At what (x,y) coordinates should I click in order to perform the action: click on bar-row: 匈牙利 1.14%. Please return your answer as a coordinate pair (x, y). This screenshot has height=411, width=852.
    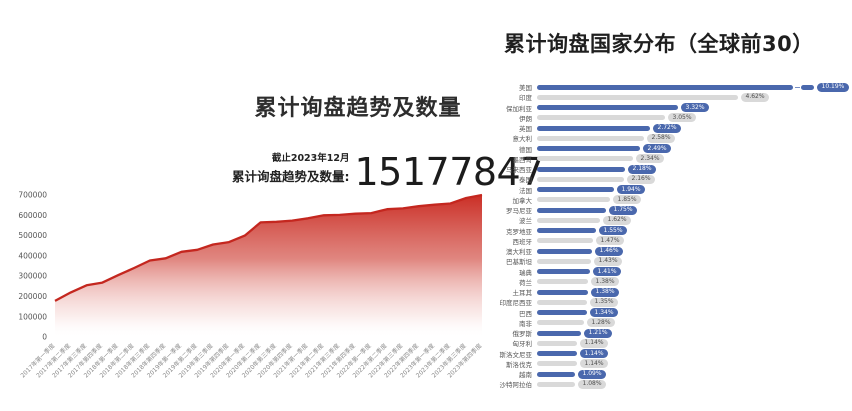
    Looking at the image, I should click on (669, 343).